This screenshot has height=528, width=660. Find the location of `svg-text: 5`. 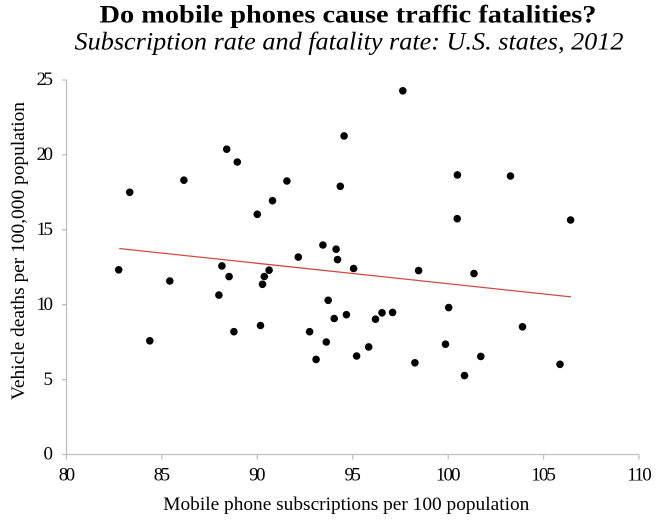

svg-text: 5 is located at coordinates (49, 379).